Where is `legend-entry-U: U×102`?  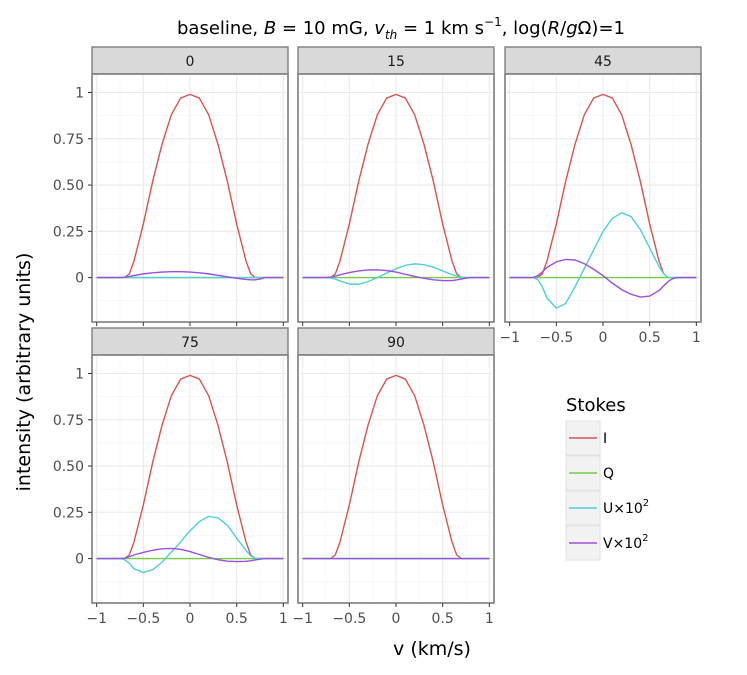 legend-entry-U: U×102 is located at coordinates (607, 508).